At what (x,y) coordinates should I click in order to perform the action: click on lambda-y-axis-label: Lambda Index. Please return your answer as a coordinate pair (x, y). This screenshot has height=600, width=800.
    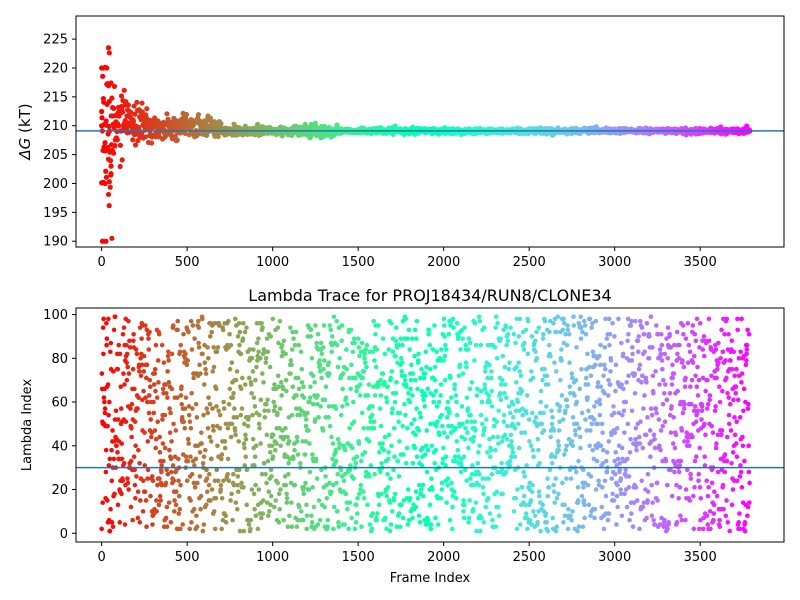
    Looking at the image, I should click on (27, 425).